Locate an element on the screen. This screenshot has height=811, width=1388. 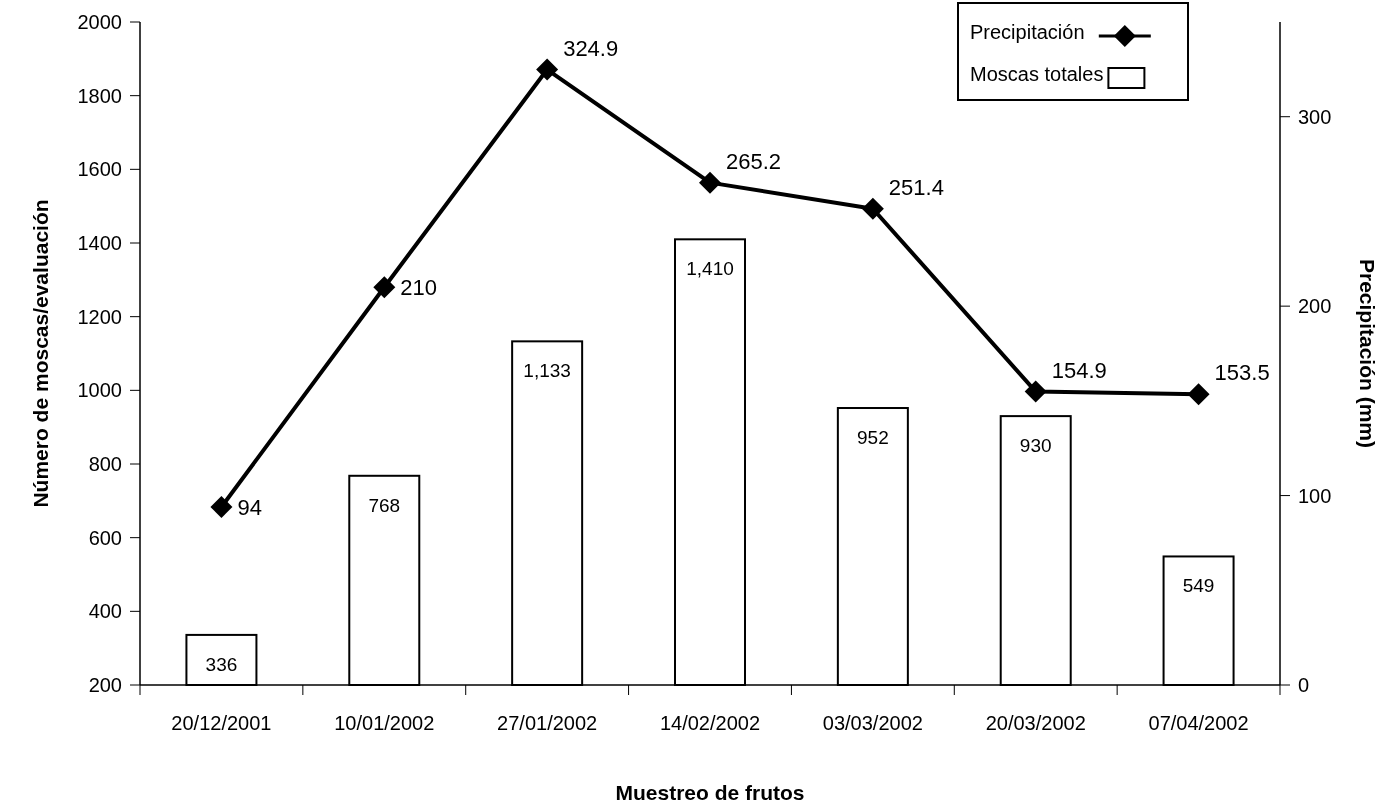
y-tick-label: 2000 is located at coordinates (99, 22).